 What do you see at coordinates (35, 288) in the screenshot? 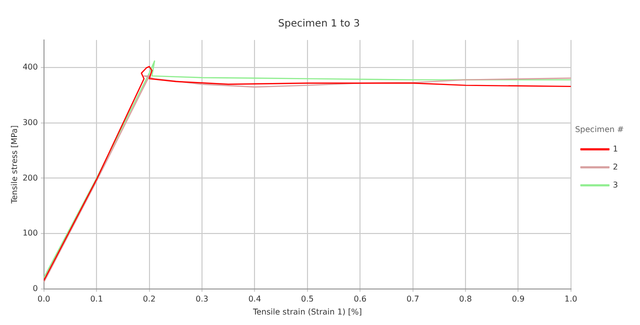
I see `y-tick-label: 0` at bounding box center [35, 288].